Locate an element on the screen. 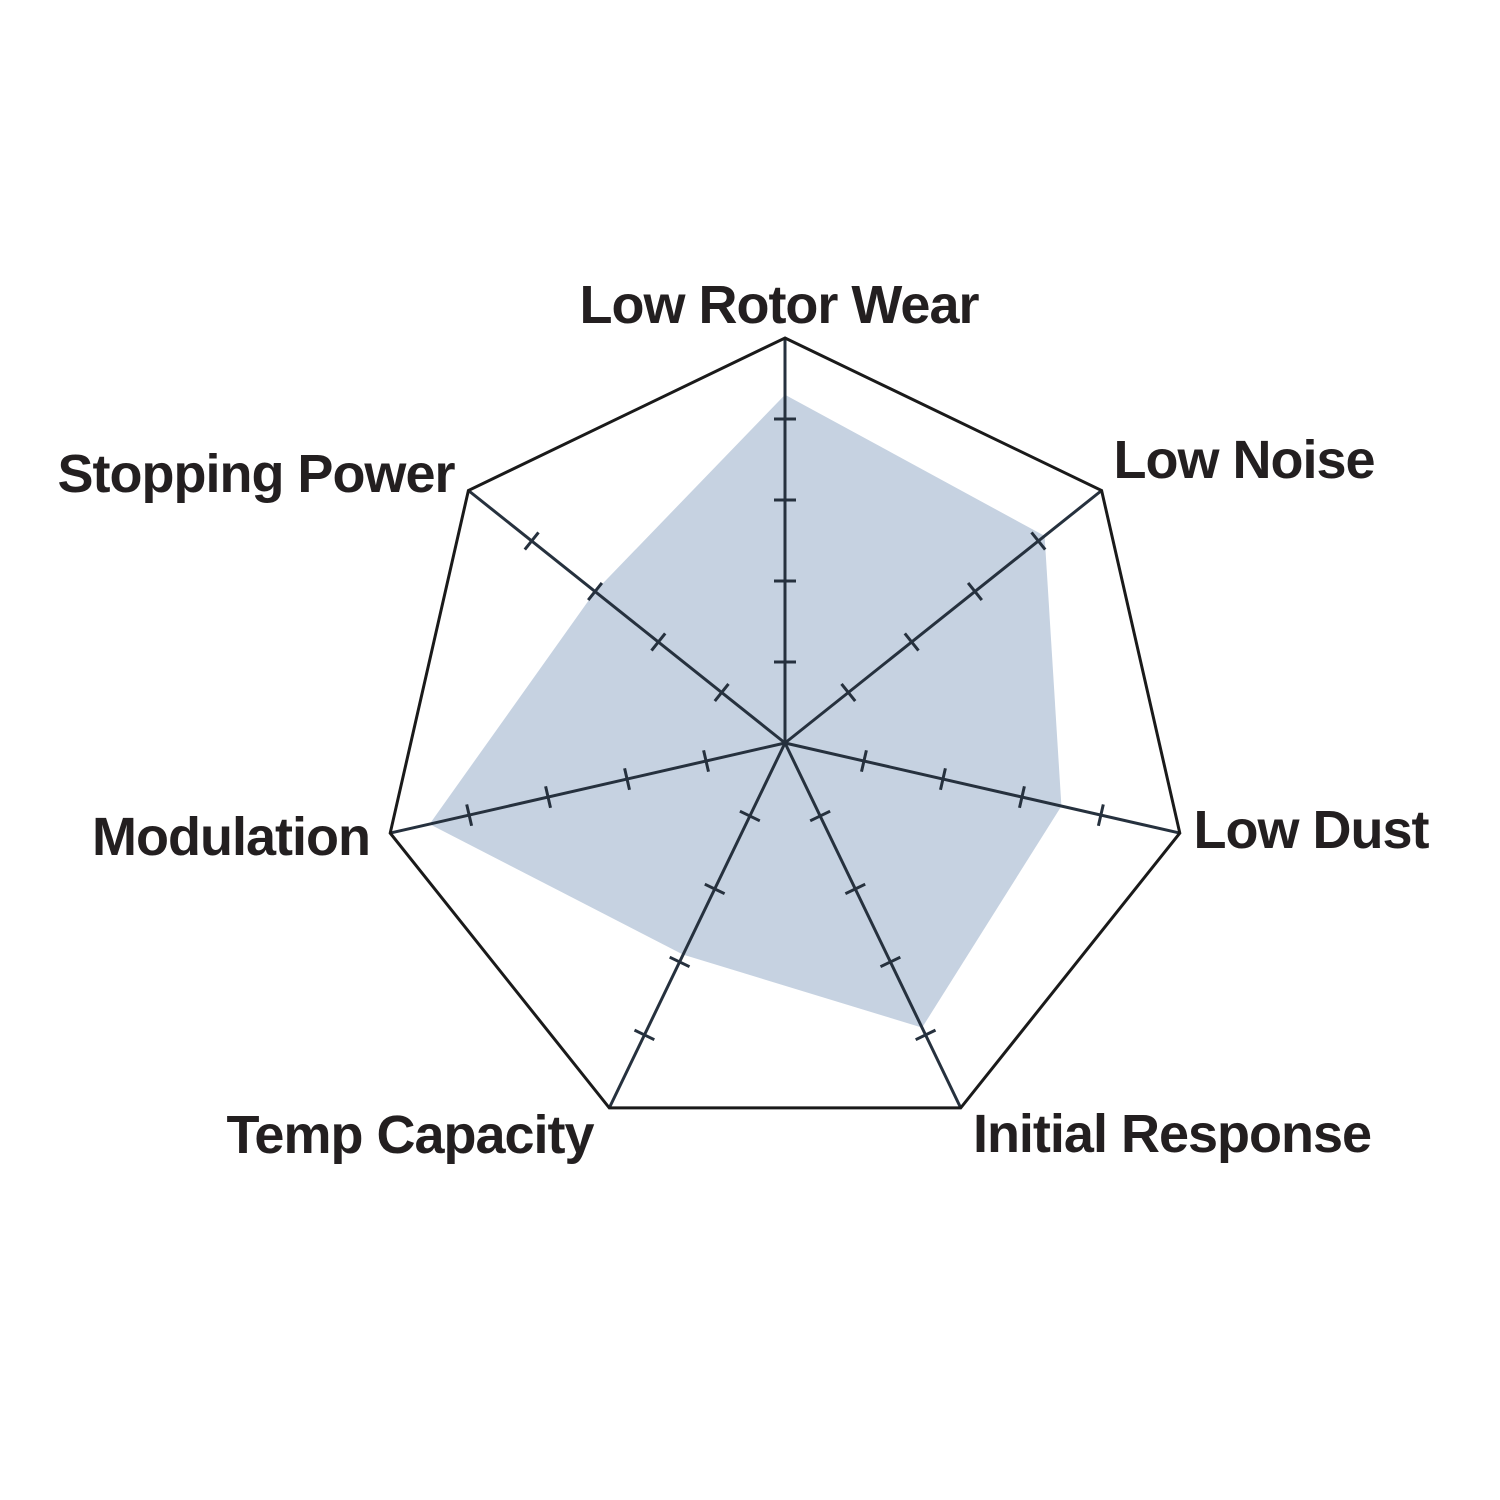 The height and width of the screenshot is (1500, 1500). axis-label-low-noise: Low Noise is located at coordinates (1244, 460).